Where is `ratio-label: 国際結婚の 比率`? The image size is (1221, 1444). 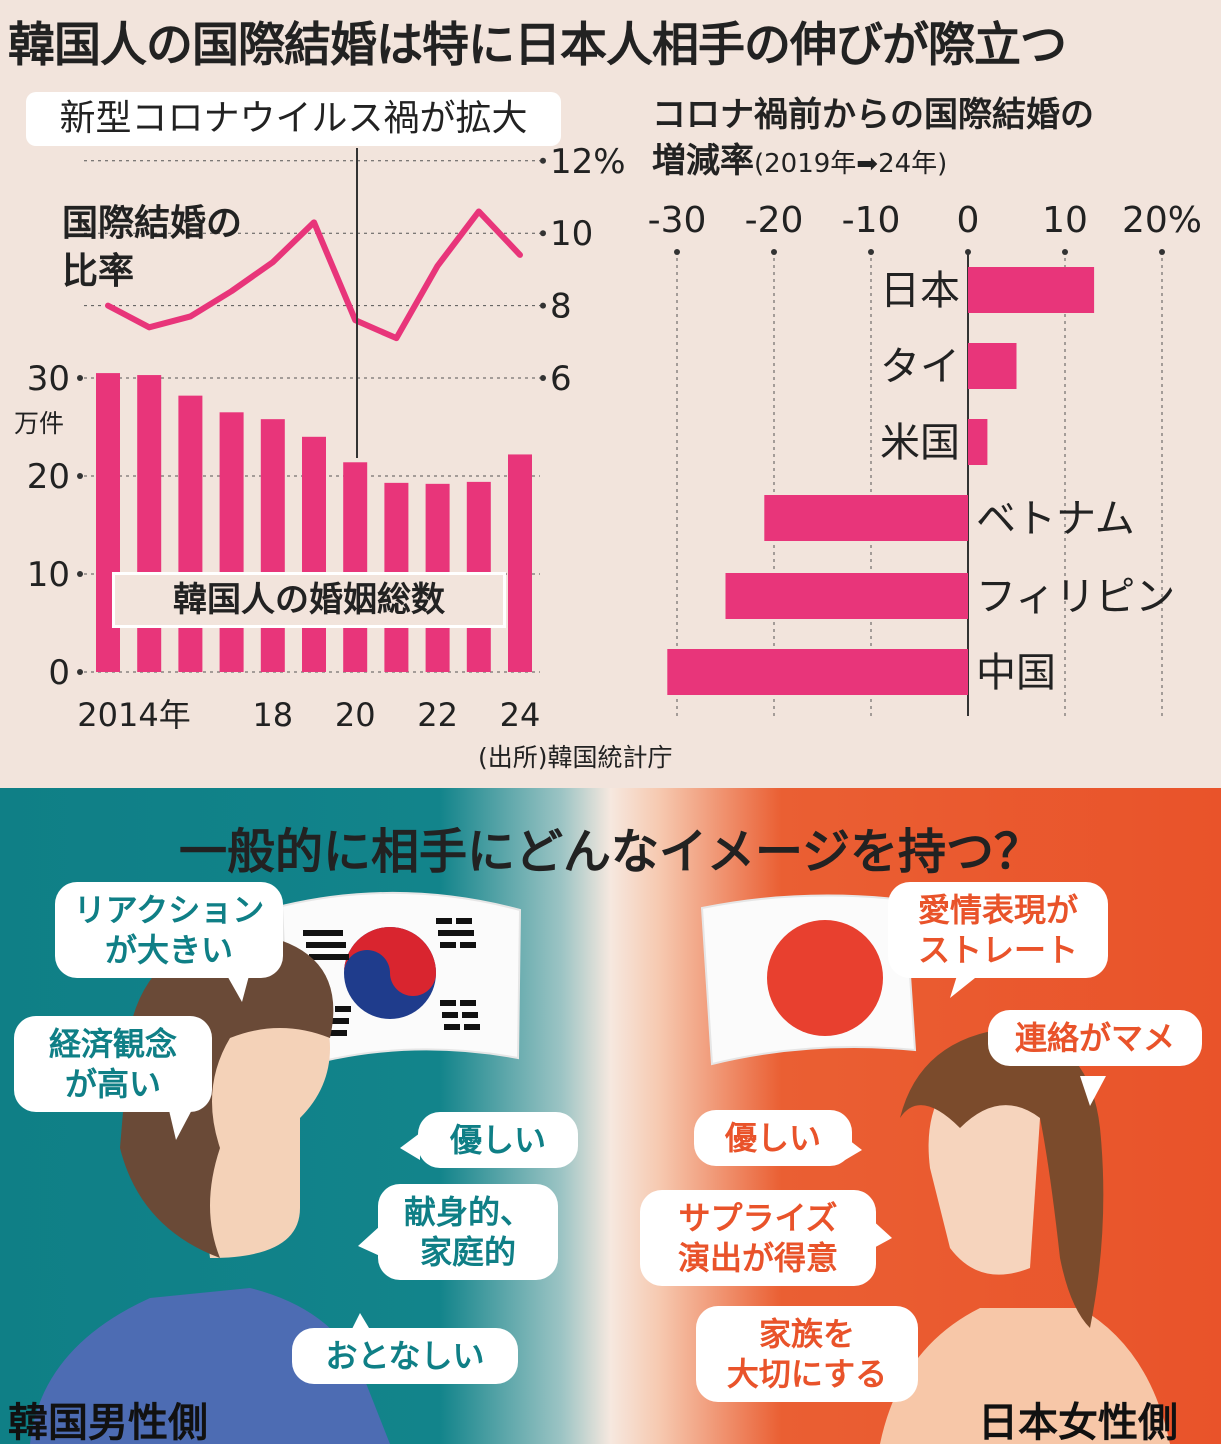
ratio-label: 国際結婚の 比率 is located at coordinates (152, 248).